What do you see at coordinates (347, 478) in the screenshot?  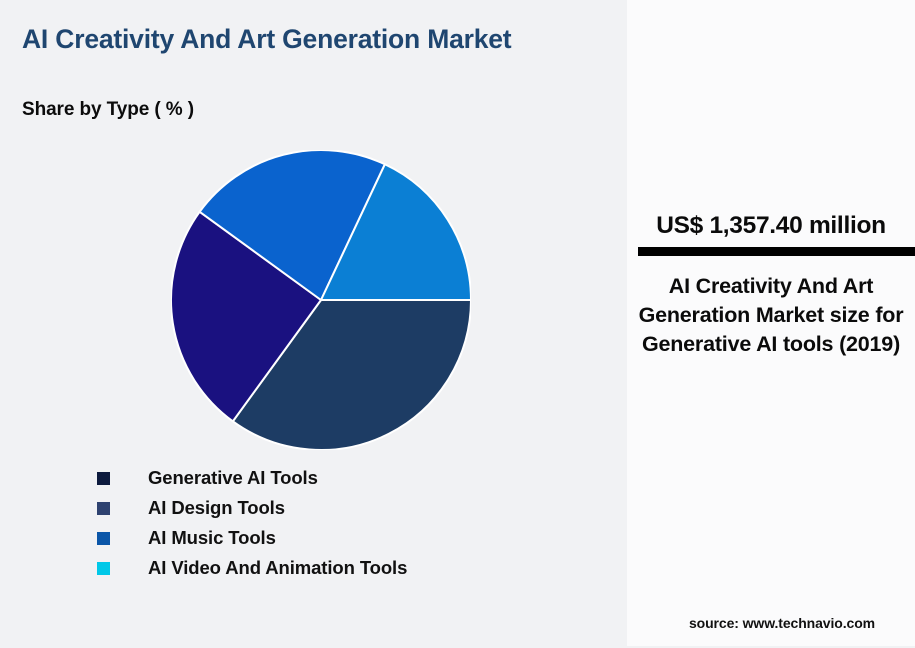 I see `legend-item: Generative AI Tools` at bounding box center [347, 478].